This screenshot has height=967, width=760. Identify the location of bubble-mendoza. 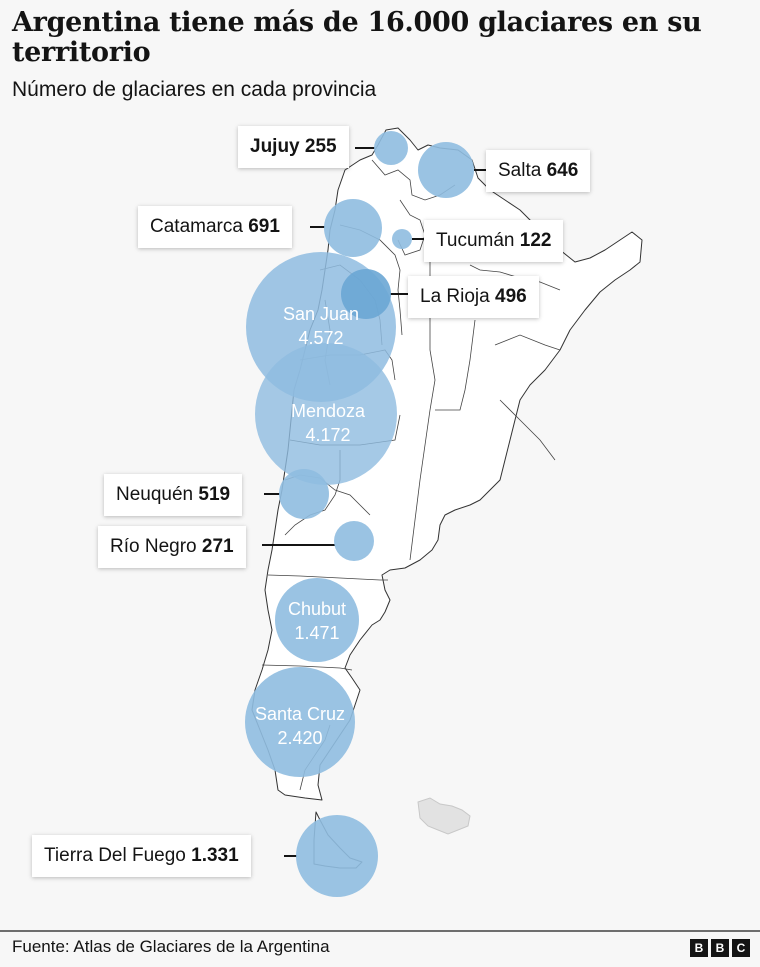
(326, 414).